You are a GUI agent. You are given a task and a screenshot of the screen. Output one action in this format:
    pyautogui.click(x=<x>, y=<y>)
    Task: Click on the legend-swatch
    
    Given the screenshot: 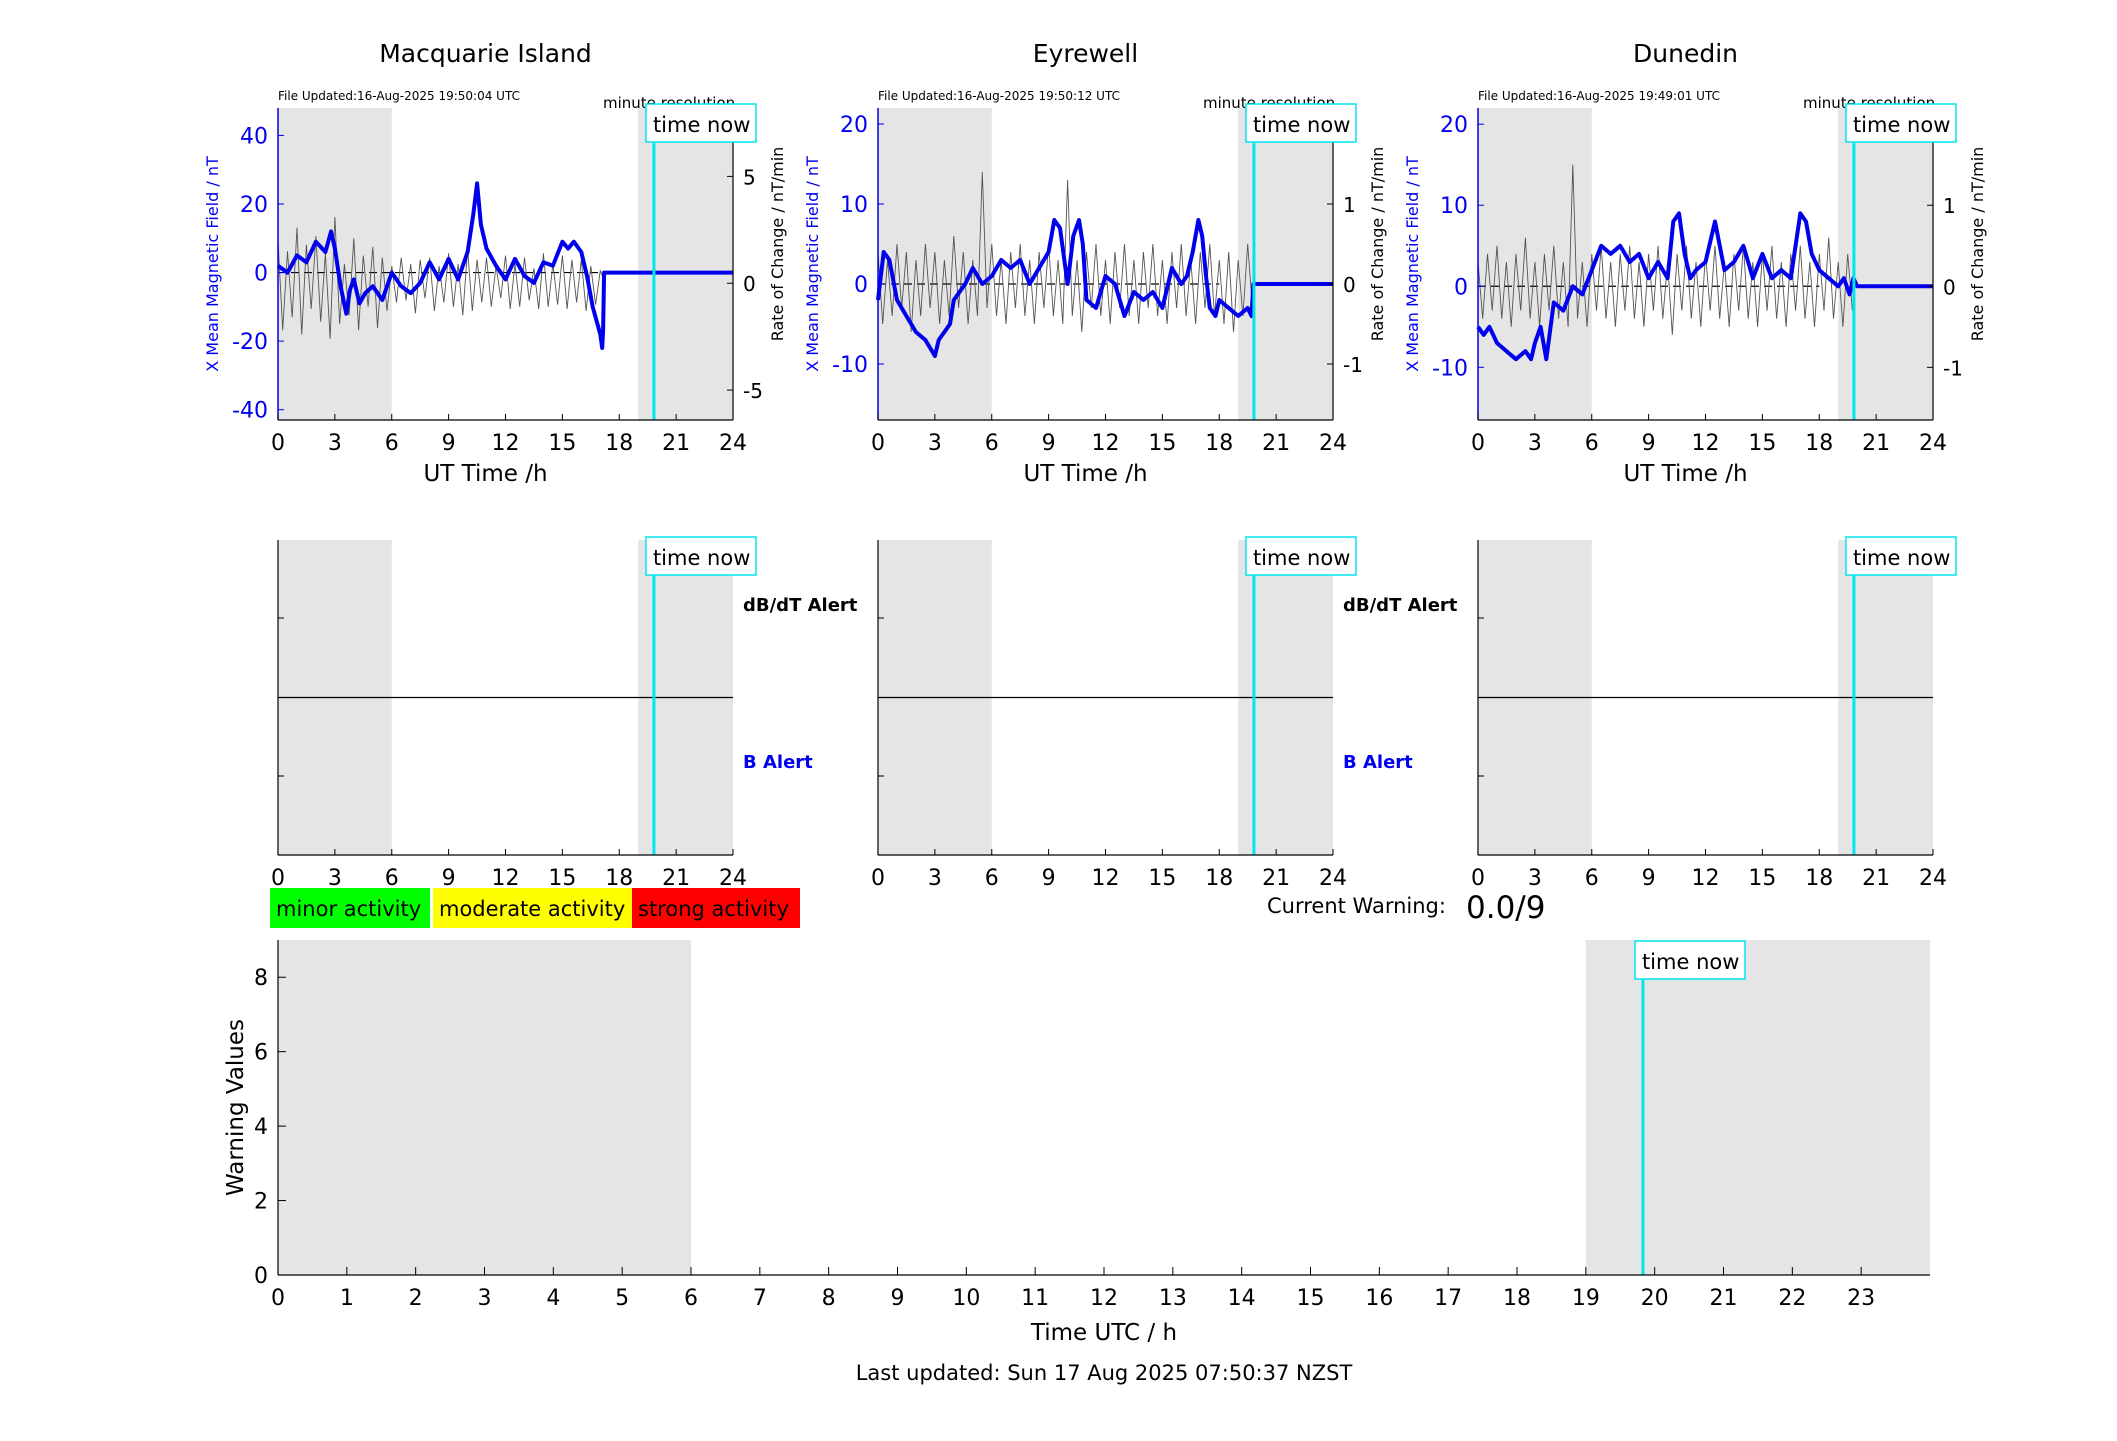 What is the action you would take?
    pyautogui.click(x=716, y=908)
    